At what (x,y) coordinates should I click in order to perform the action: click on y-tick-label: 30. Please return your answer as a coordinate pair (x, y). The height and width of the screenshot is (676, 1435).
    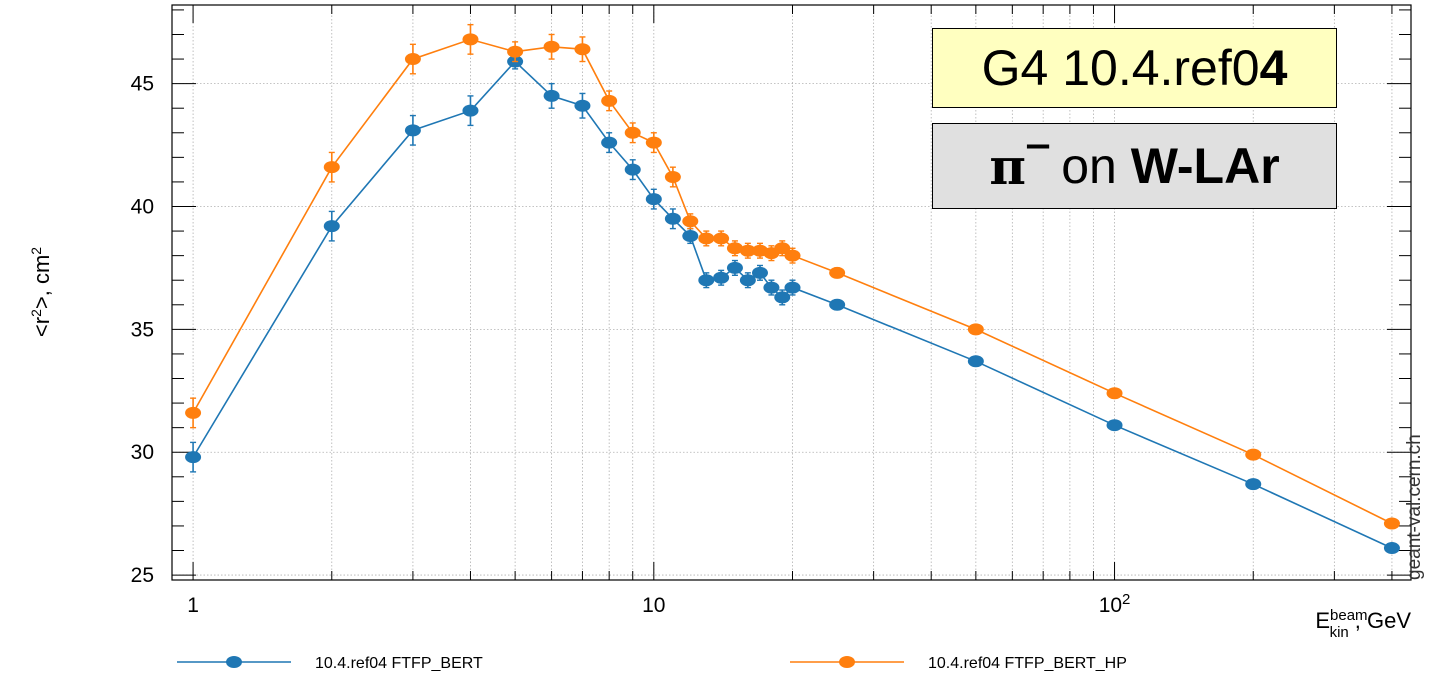
    Looking at the image, I should click on (142, 452).